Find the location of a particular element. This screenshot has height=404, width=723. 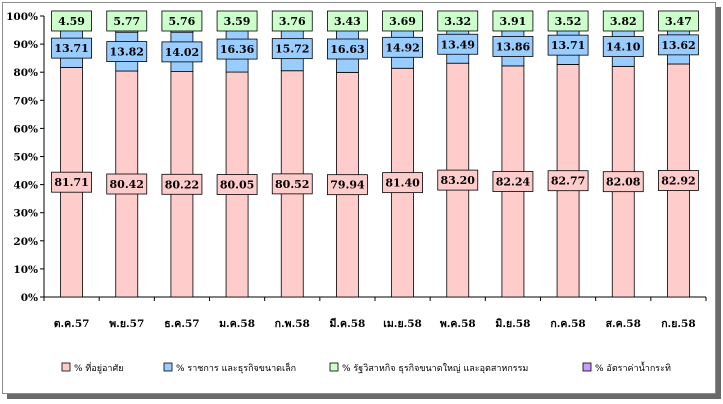

data-label: 3.82 is located at coordinates (623, 21).